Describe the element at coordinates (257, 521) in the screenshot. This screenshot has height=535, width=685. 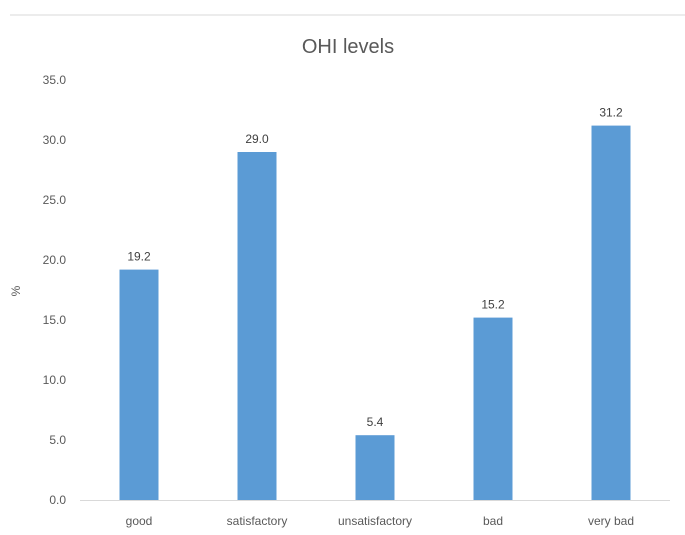
I see `x-category-label: satisfactory` at that location.